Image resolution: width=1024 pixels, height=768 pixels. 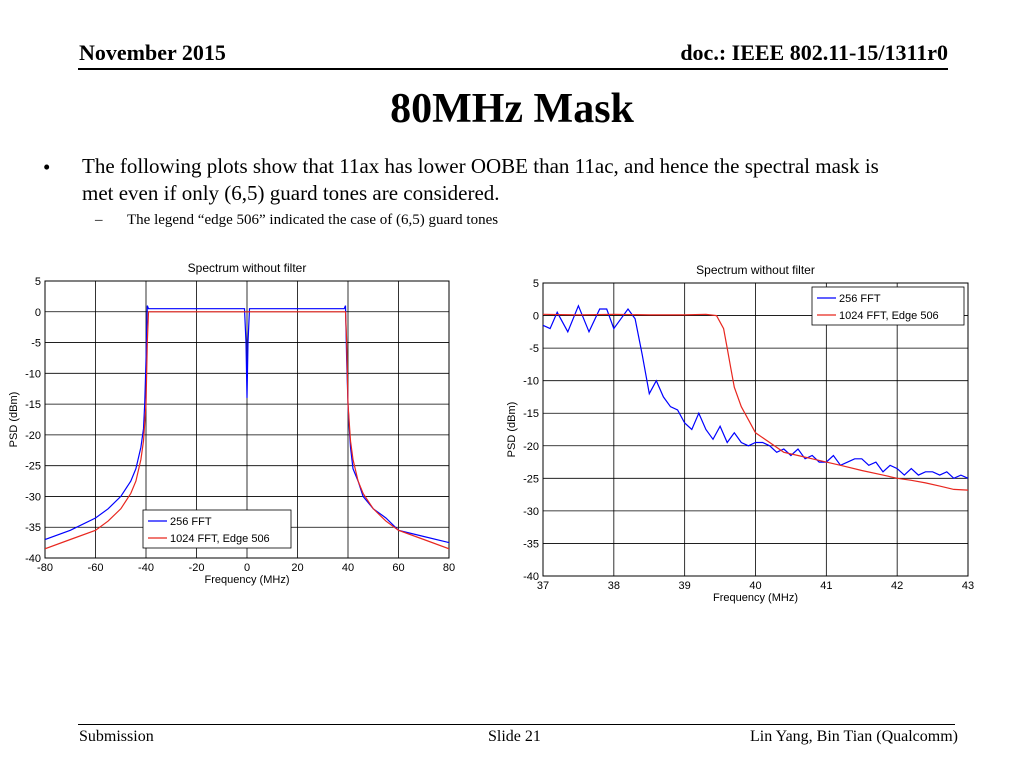 I want to click on x-tick-label: -20, so click(x=197, y=568).